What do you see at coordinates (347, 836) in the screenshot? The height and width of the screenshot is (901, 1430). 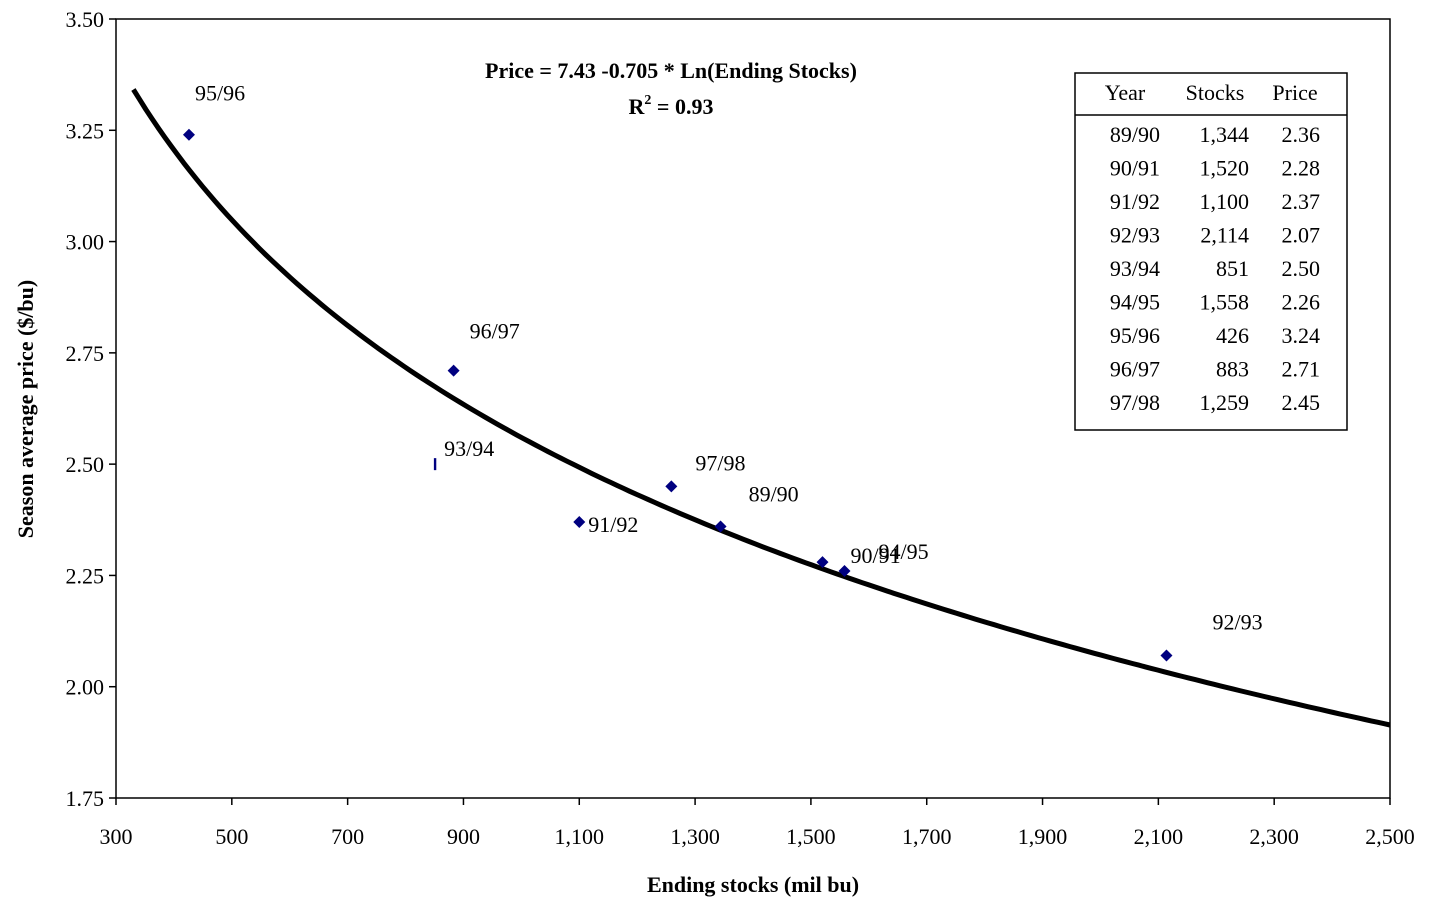 I see `x-tick-label: 700` at bounding box center [347, 836].